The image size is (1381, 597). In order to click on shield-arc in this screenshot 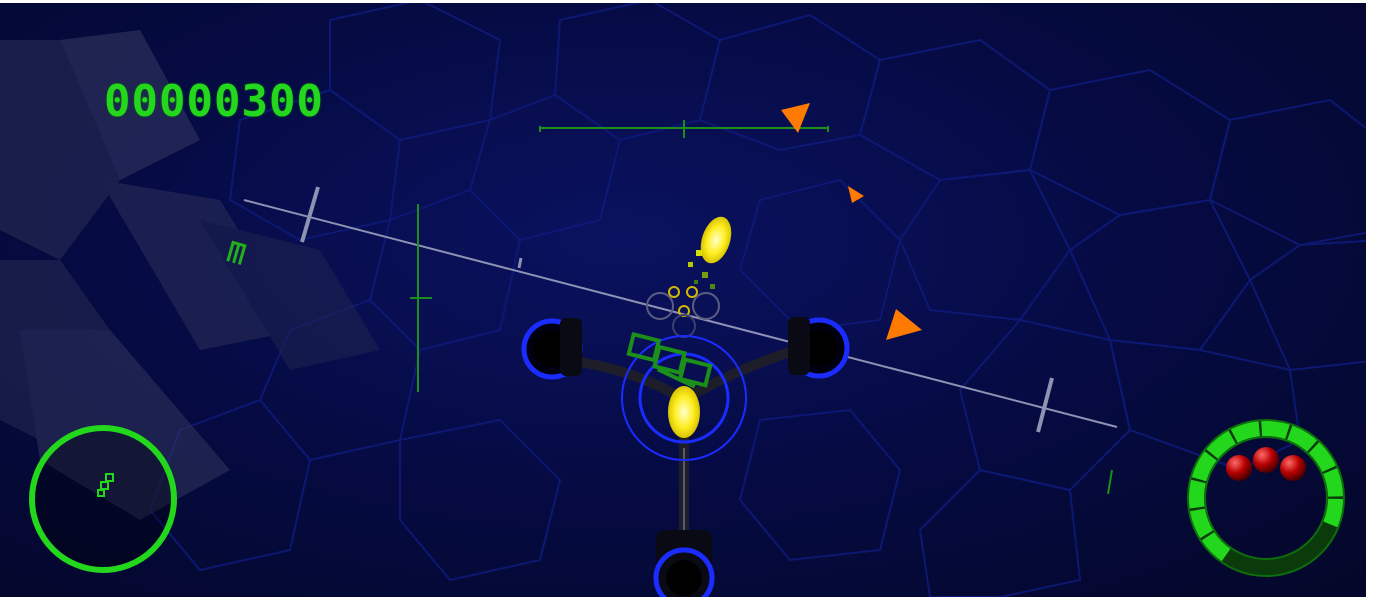, I will do `click(1266, 498)`.